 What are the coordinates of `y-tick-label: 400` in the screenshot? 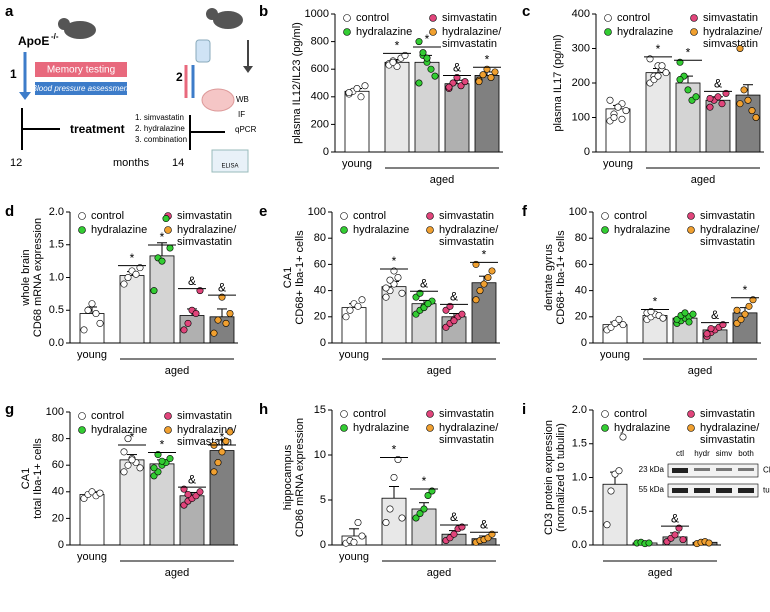 It's located at (581, 14).